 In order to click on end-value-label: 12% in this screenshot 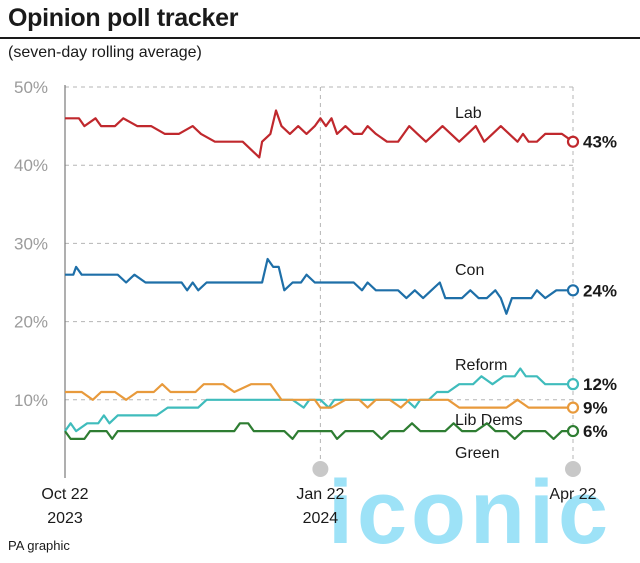, I will do `click(600, 384)`.